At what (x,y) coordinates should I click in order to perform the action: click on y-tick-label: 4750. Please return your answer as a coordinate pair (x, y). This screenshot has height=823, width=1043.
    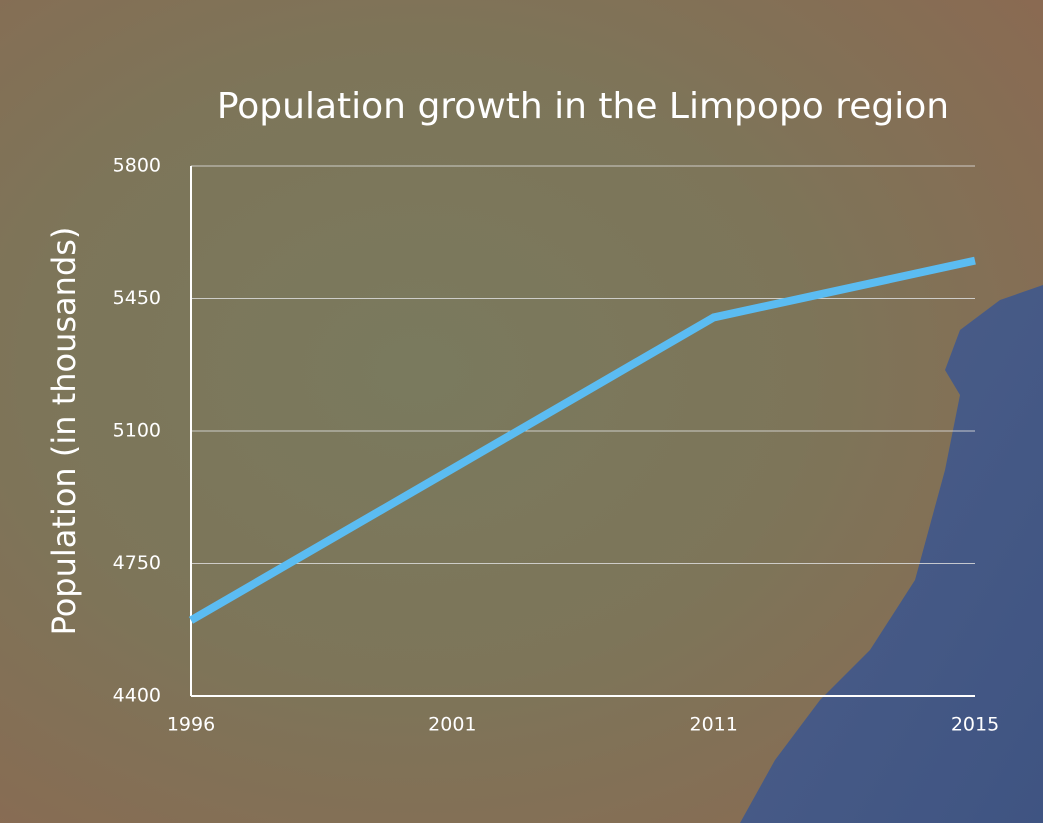
    Looking at the image, I should click on (137, 563).